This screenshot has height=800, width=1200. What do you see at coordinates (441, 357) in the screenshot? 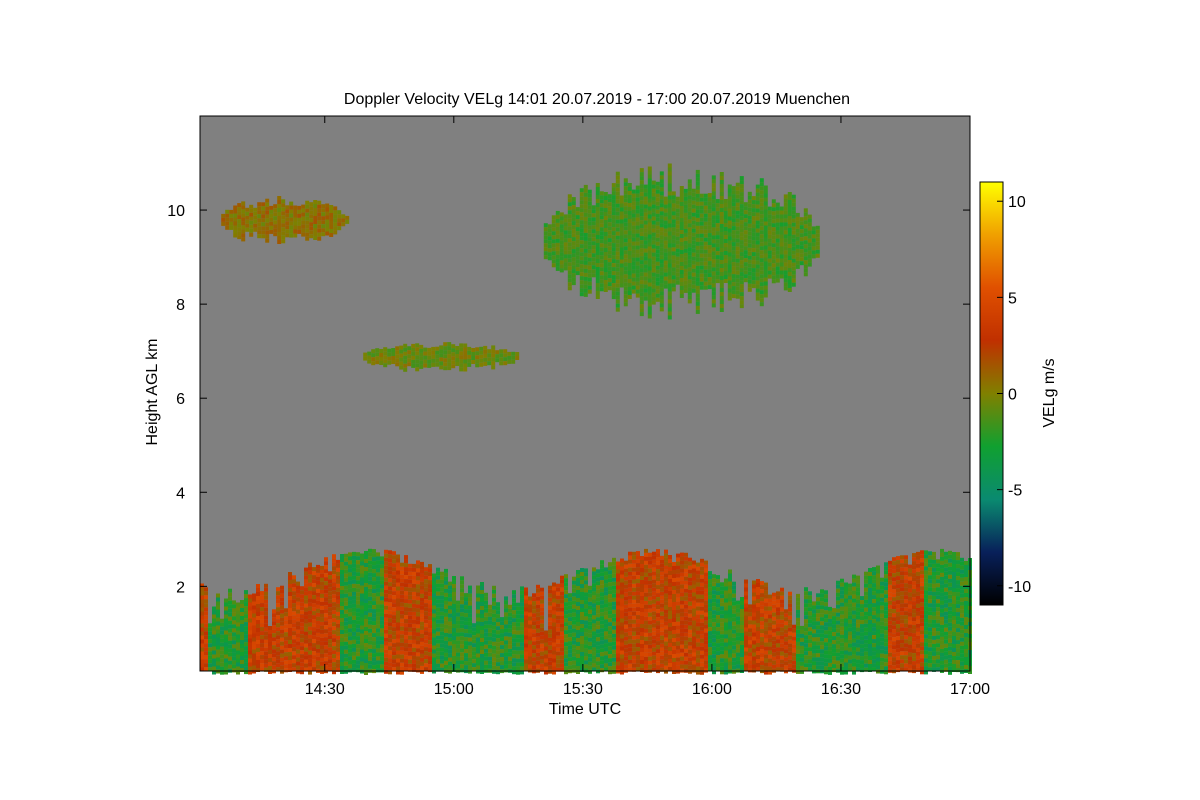
I see `region-mid-cloud-layer` at bounding box center [441, 357].